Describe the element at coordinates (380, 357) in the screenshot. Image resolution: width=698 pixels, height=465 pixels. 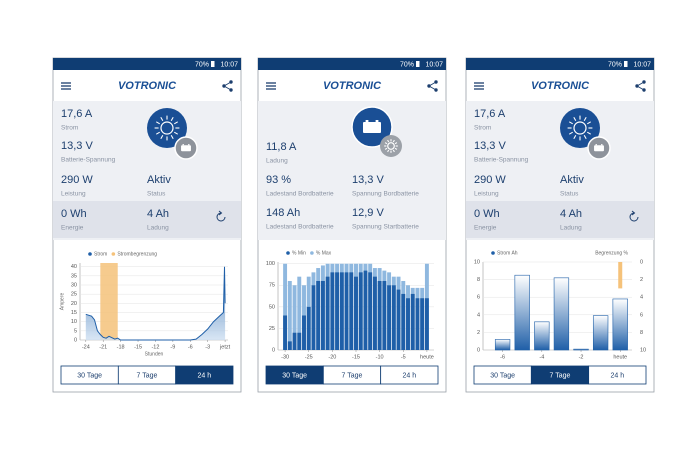
I see `x-tick-label: -10` at that location.